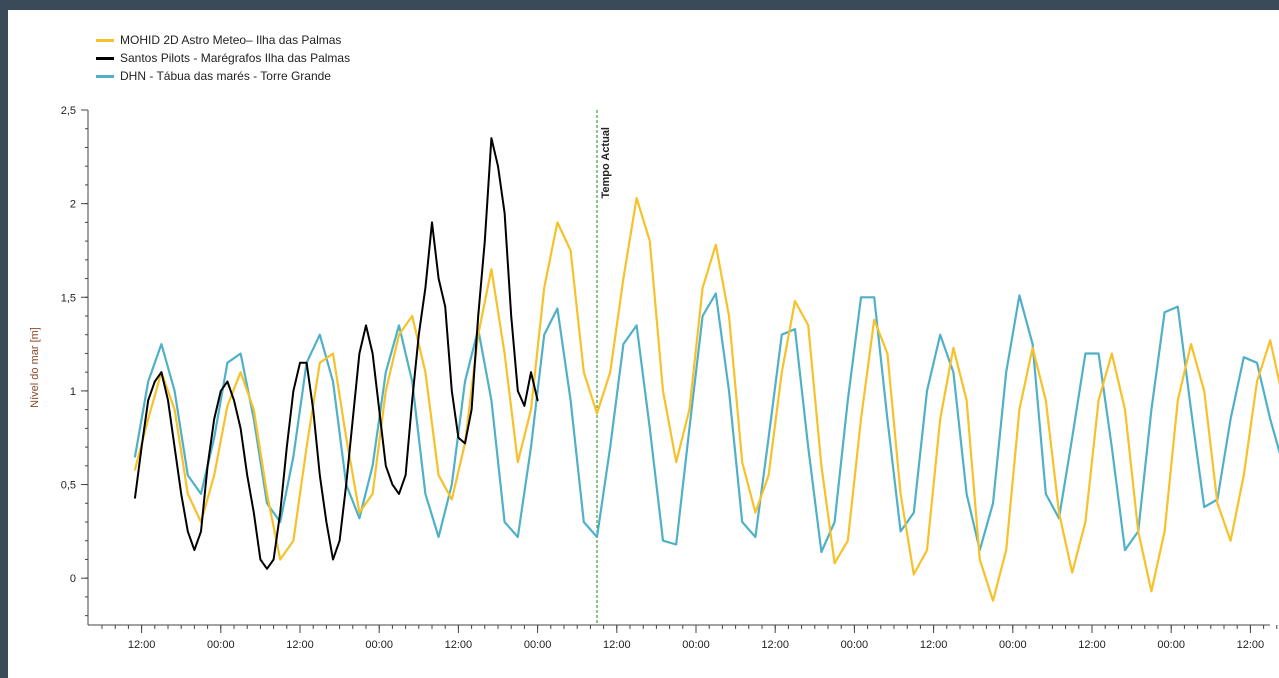 Image resolution: width=1279 pixels, height=678 pixels. Describe the element at coordinates (606, 163) in the screenshot. I see `current-time-label: Tempo Actual` at that location.